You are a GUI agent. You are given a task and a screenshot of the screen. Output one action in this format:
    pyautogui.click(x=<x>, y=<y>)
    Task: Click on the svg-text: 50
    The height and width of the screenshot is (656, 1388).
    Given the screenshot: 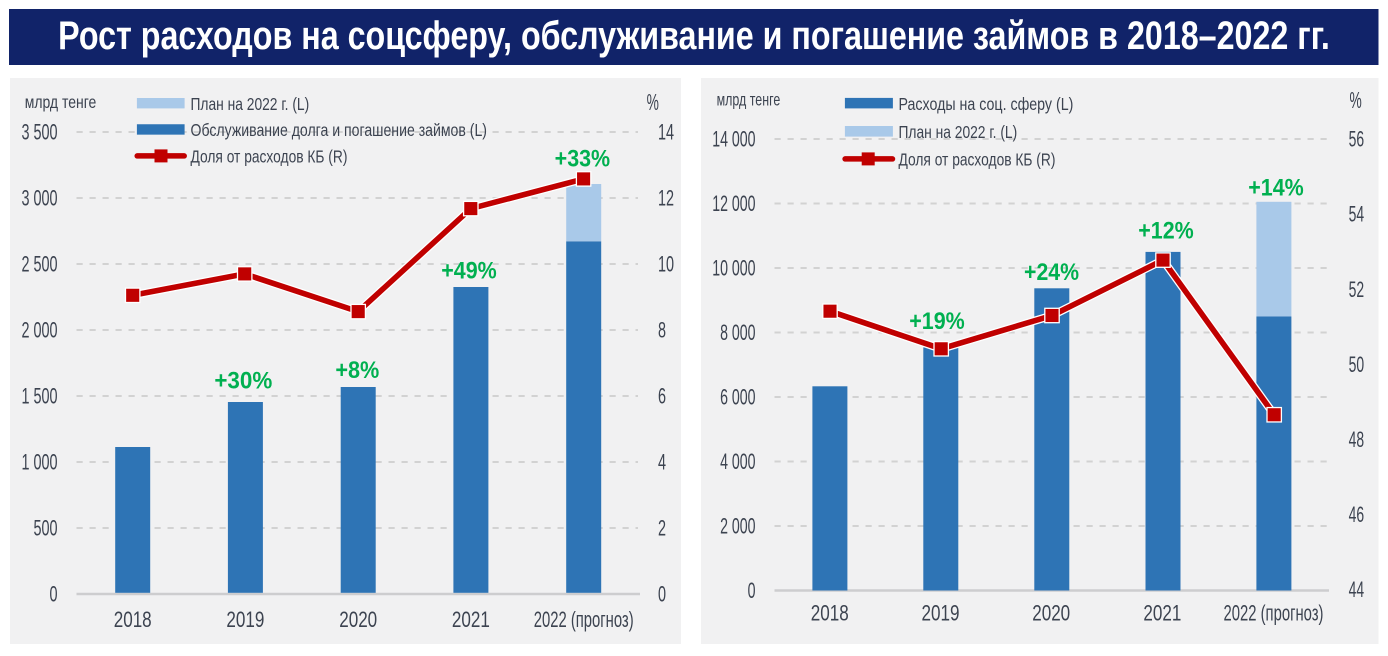 What is the action you would take?
    pyautogui.click(x=1356, y=364)
    